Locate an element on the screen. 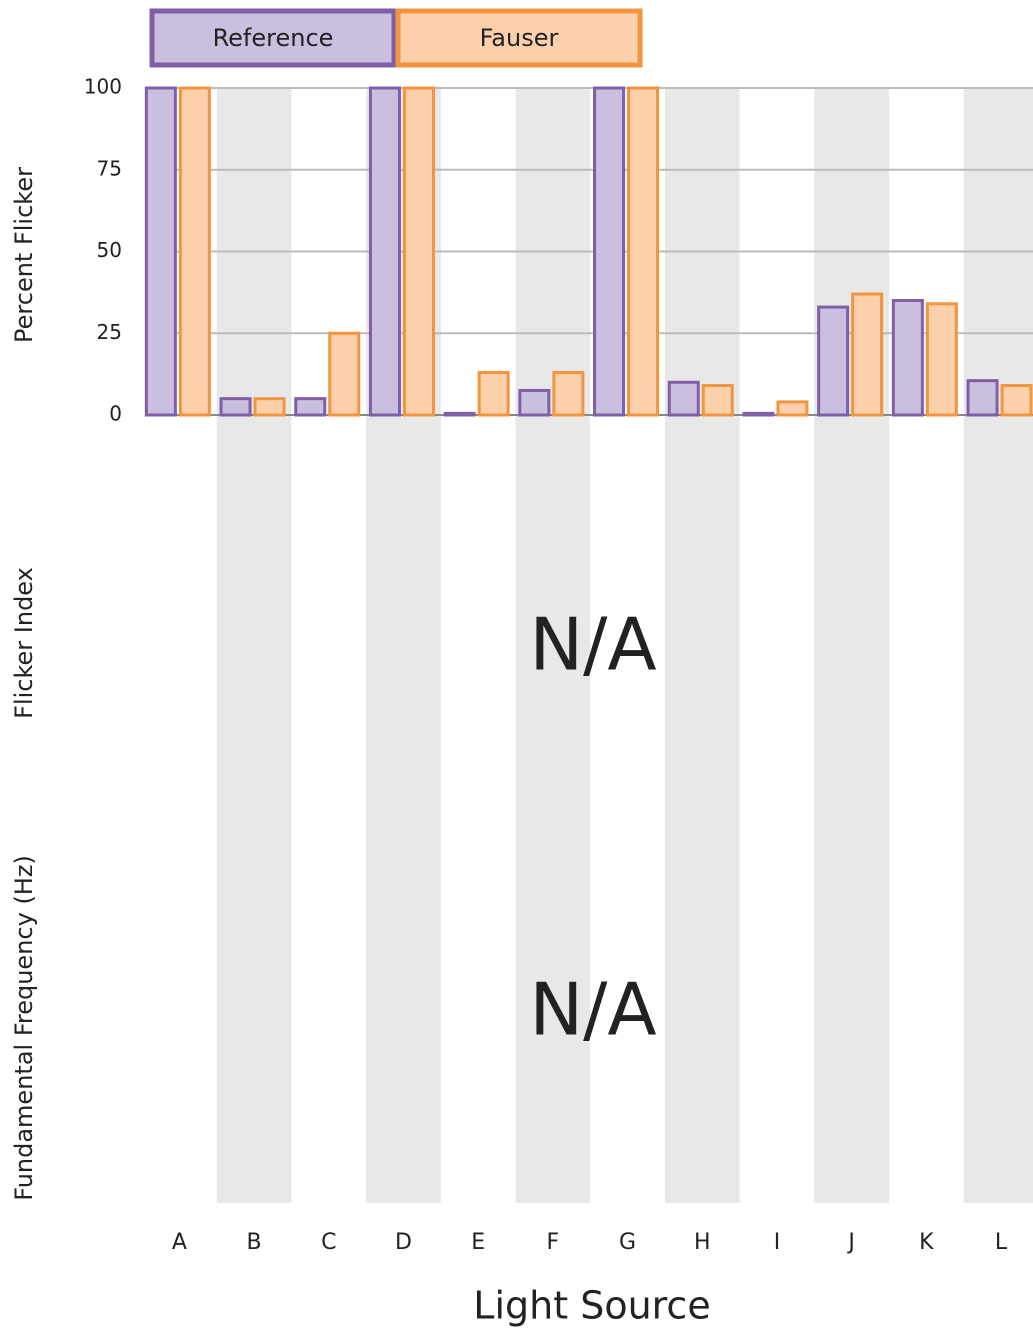 The width and height of the screenshot is (1033, 1336). panel-y-title: Fundamental Frequency (Hz) is located at coordinates (24, 1028).